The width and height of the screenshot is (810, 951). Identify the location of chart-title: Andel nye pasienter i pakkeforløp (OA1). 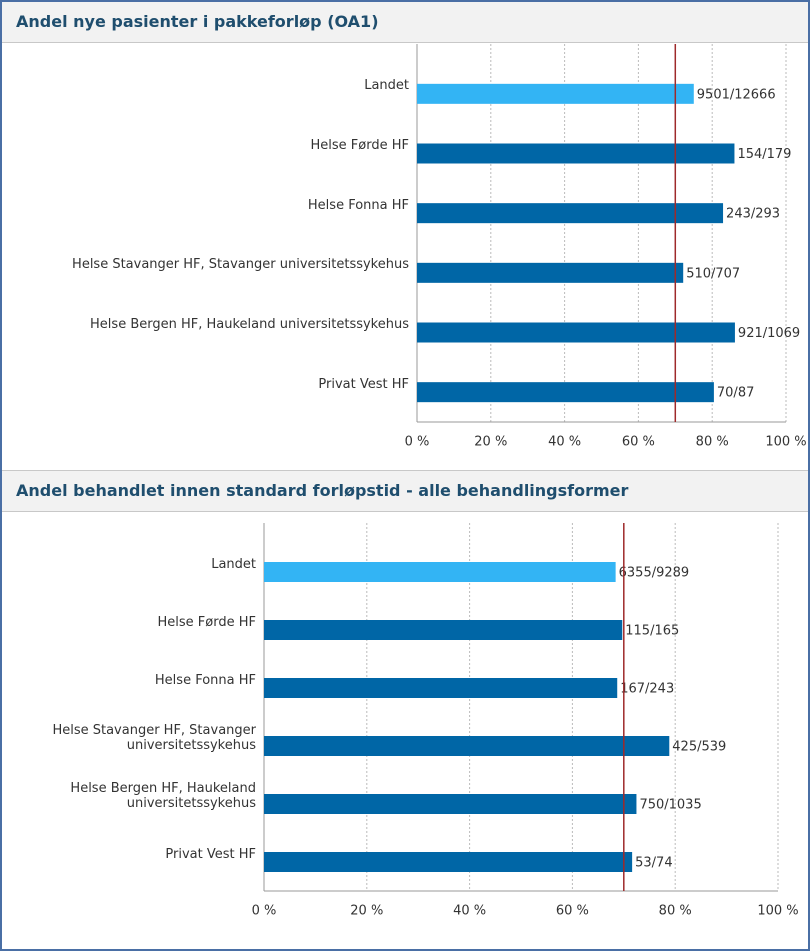
(197, 21).